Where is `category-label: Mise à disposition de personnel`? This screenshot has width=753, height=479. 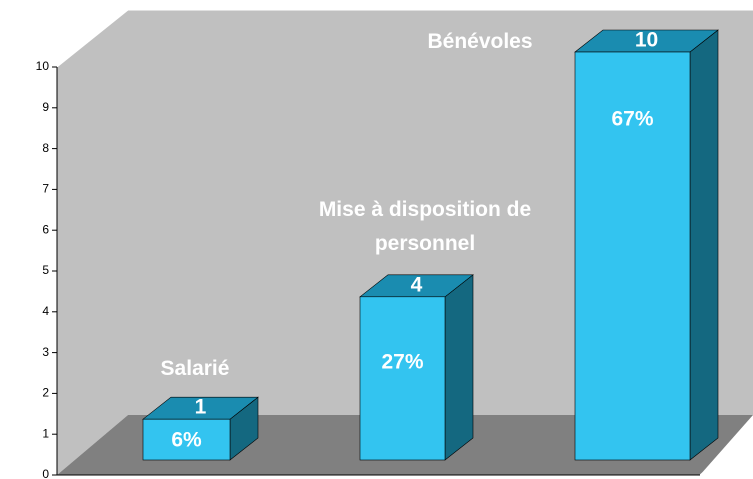 category-label: Mise à disposition de personnel is located at coordinates (425, 226).